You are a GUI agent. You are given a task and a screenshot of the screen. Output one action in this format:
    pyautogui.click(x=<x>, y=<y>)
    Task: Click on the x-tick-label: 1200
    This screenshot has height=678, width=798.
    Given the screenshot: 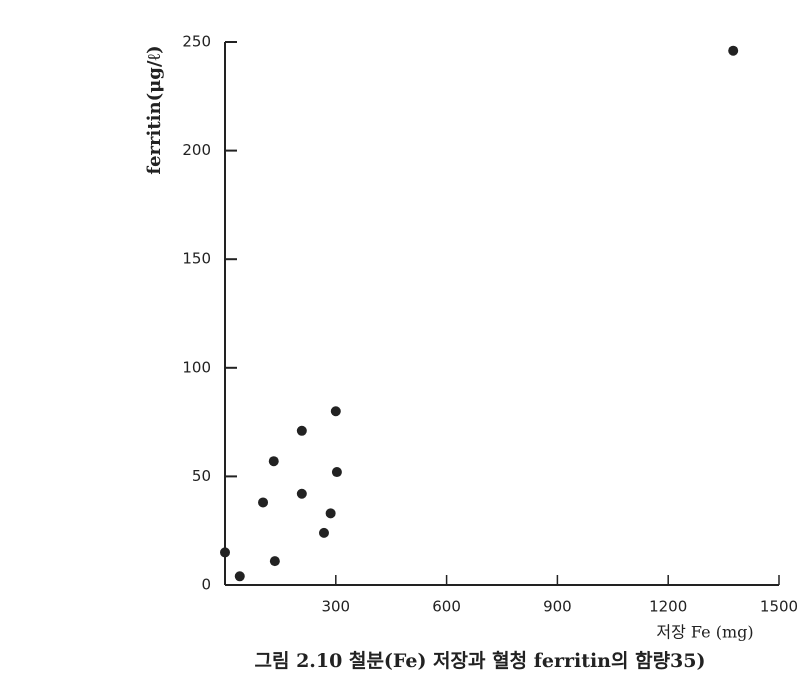 What is the action you would take?
    pyautogui.click(x=668, y=607)
    